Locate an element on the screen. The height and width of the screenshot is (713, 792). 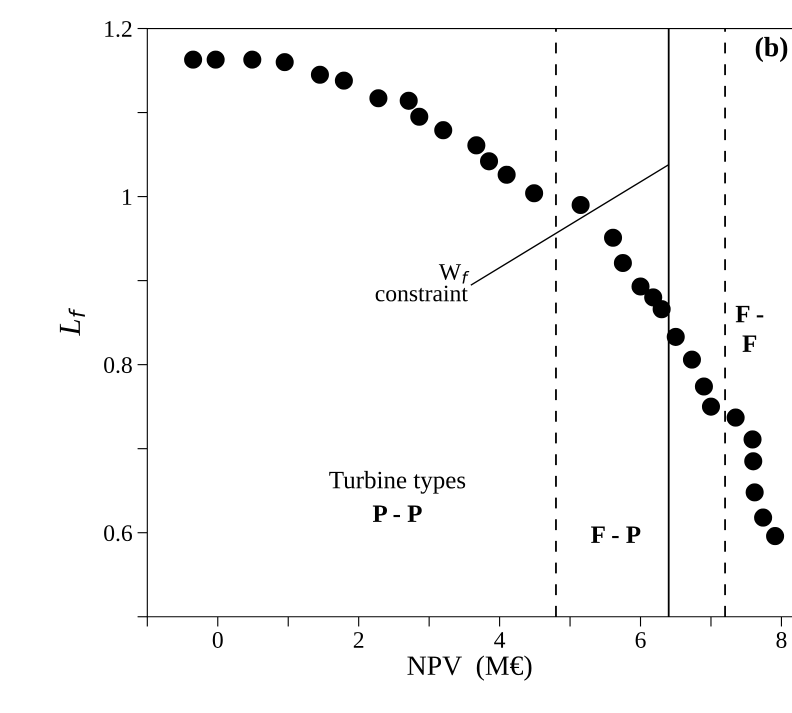
x-axis-title: NPV (M€) is located at coordinates (469, 668).